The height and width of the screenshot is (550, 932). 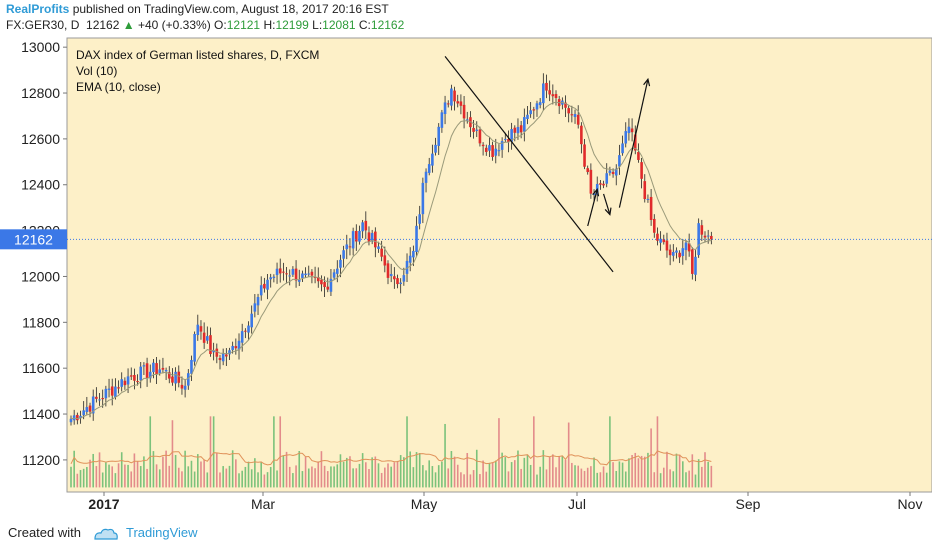 What do you see at coordinates (162, 532) in the screenshot?
I see `tradingview-brand-link: TradingView` at bounding box center [162, 532].